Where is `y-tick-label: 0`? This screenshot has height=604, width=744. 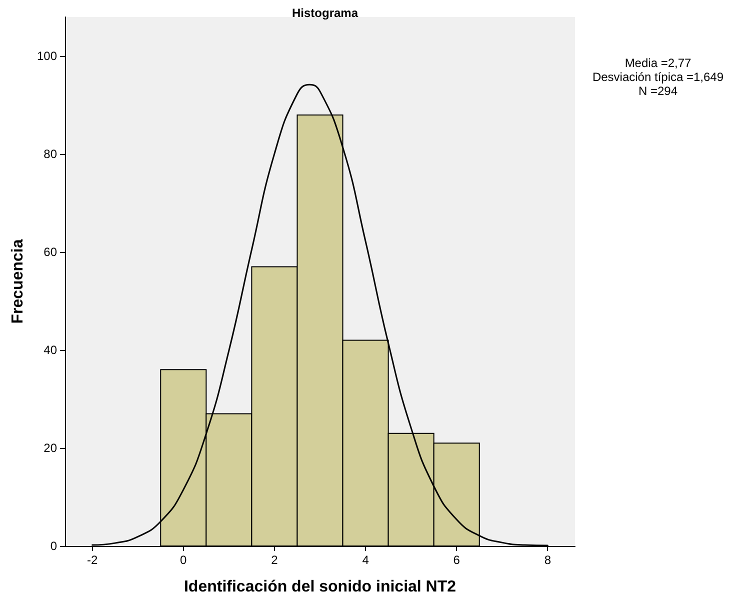 y-tick-label: 0 is located at coordinates (54, 546).